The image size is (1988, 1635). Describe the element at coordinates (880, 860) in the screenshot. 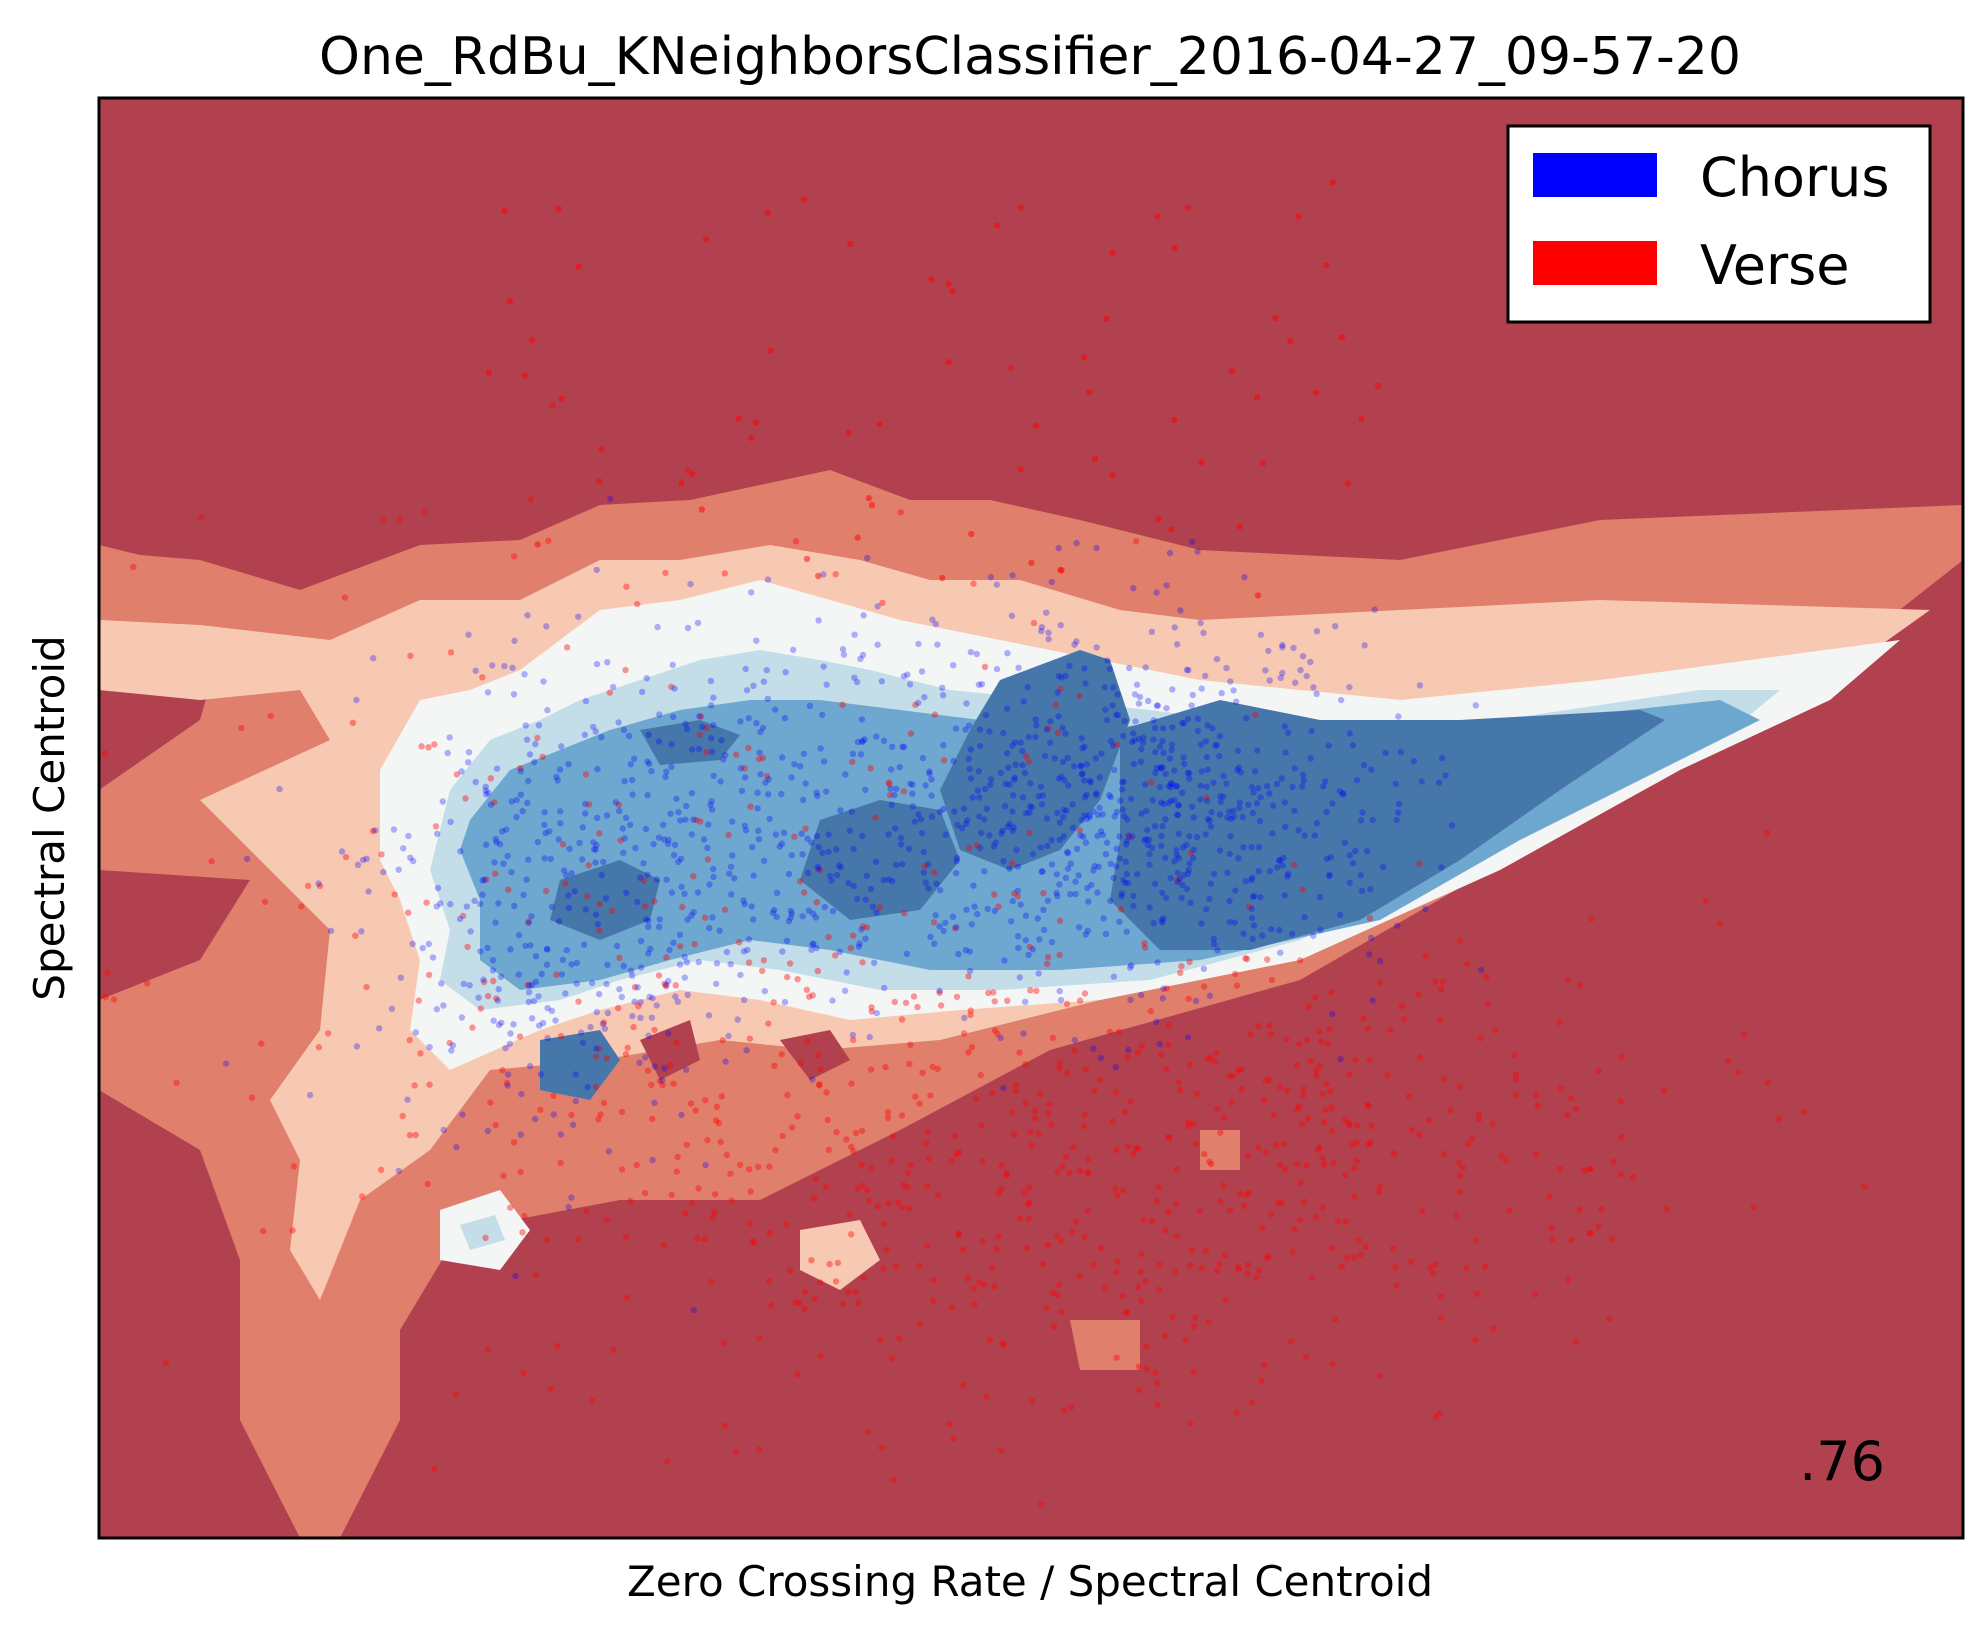

I see `surface-band` at that location.